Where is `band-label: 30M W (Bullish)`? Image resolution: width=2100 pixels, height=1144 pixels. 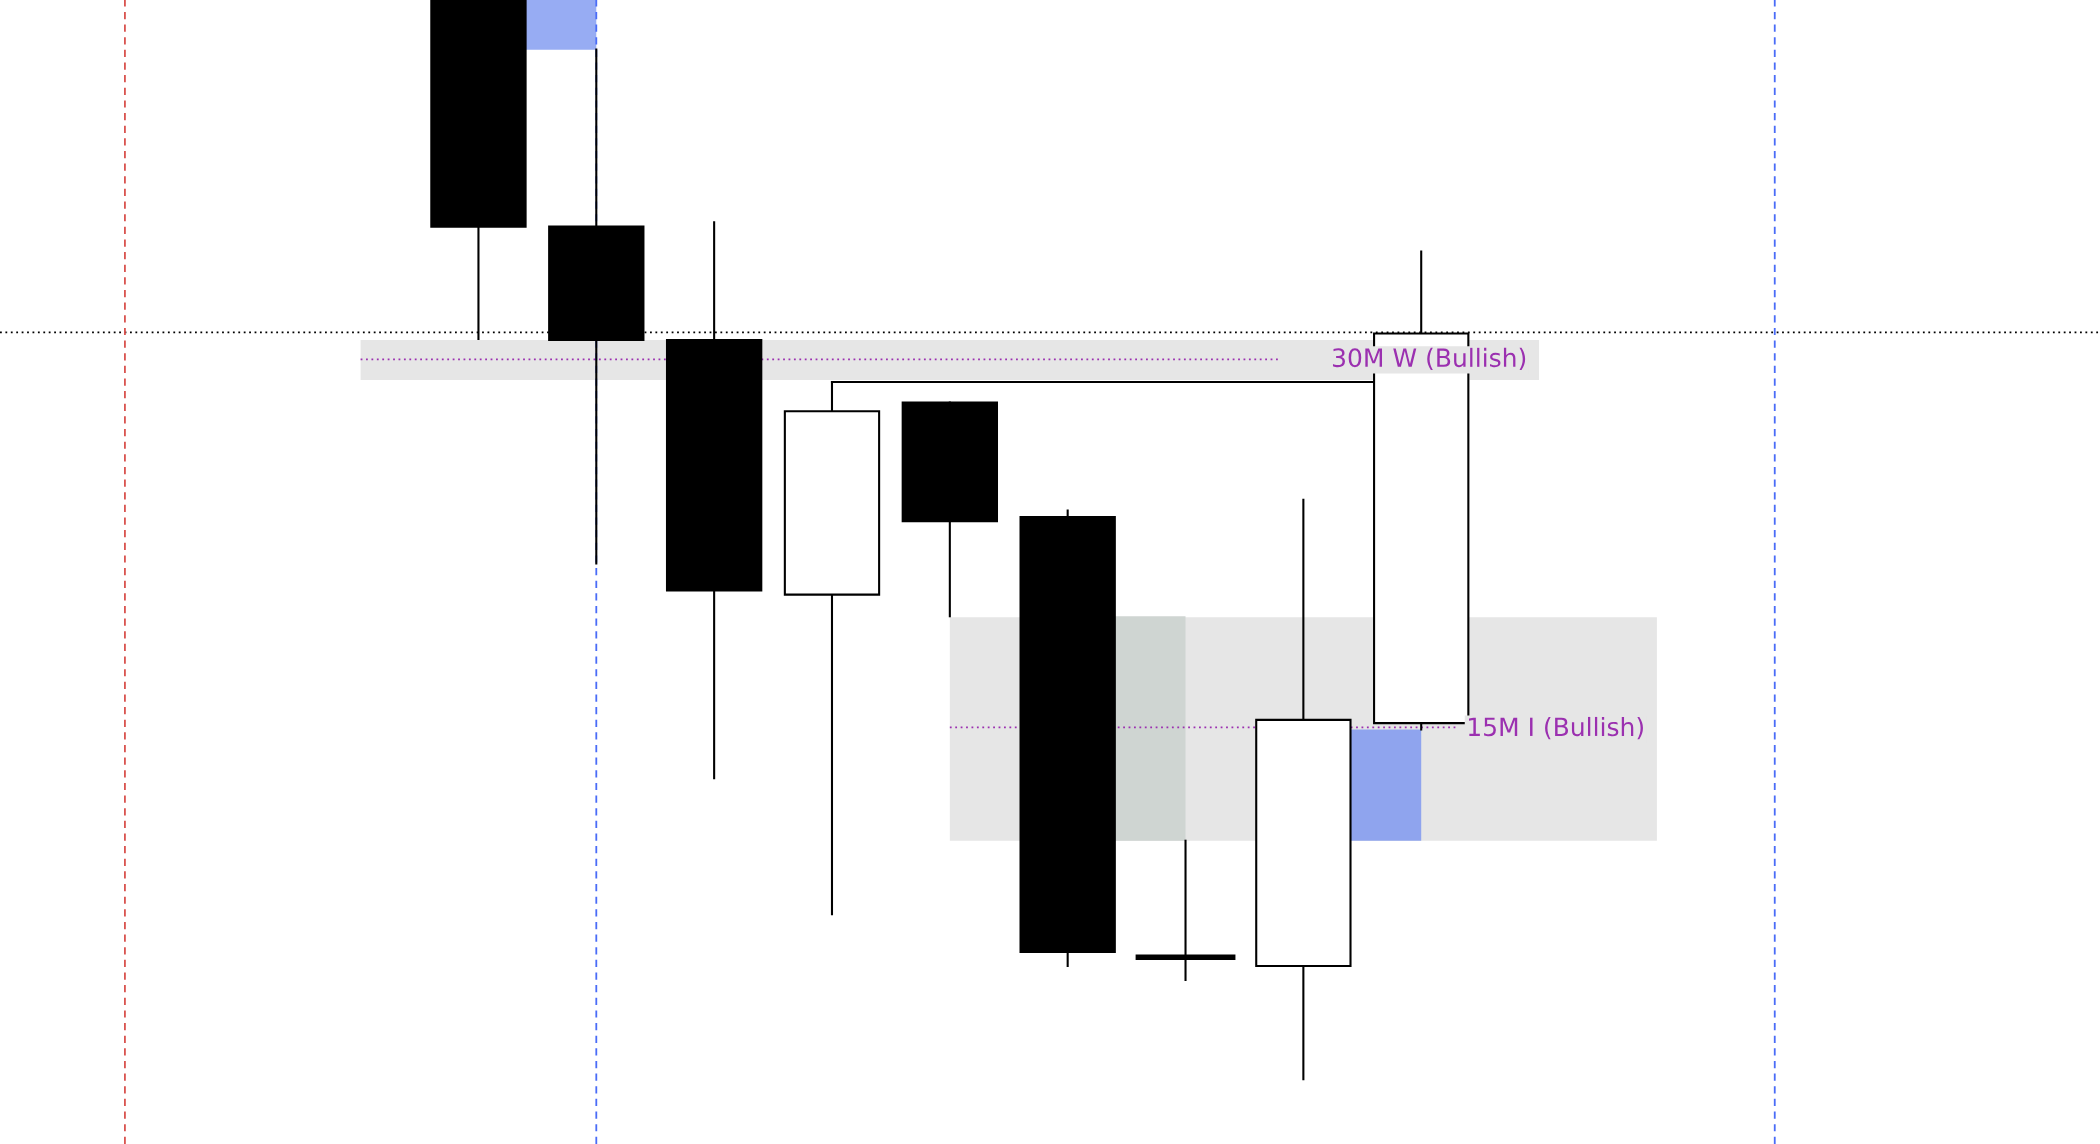
band-label: 30M W (Bullish) is located at coordinates (1429, 359).